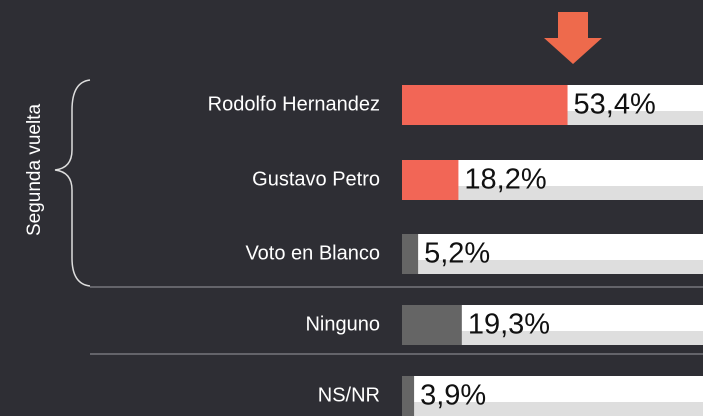 The width and height of the screenshot is (703, 416). Describe the element at coordinates (72, 183) in the screenshot. I see `brace` at that location.